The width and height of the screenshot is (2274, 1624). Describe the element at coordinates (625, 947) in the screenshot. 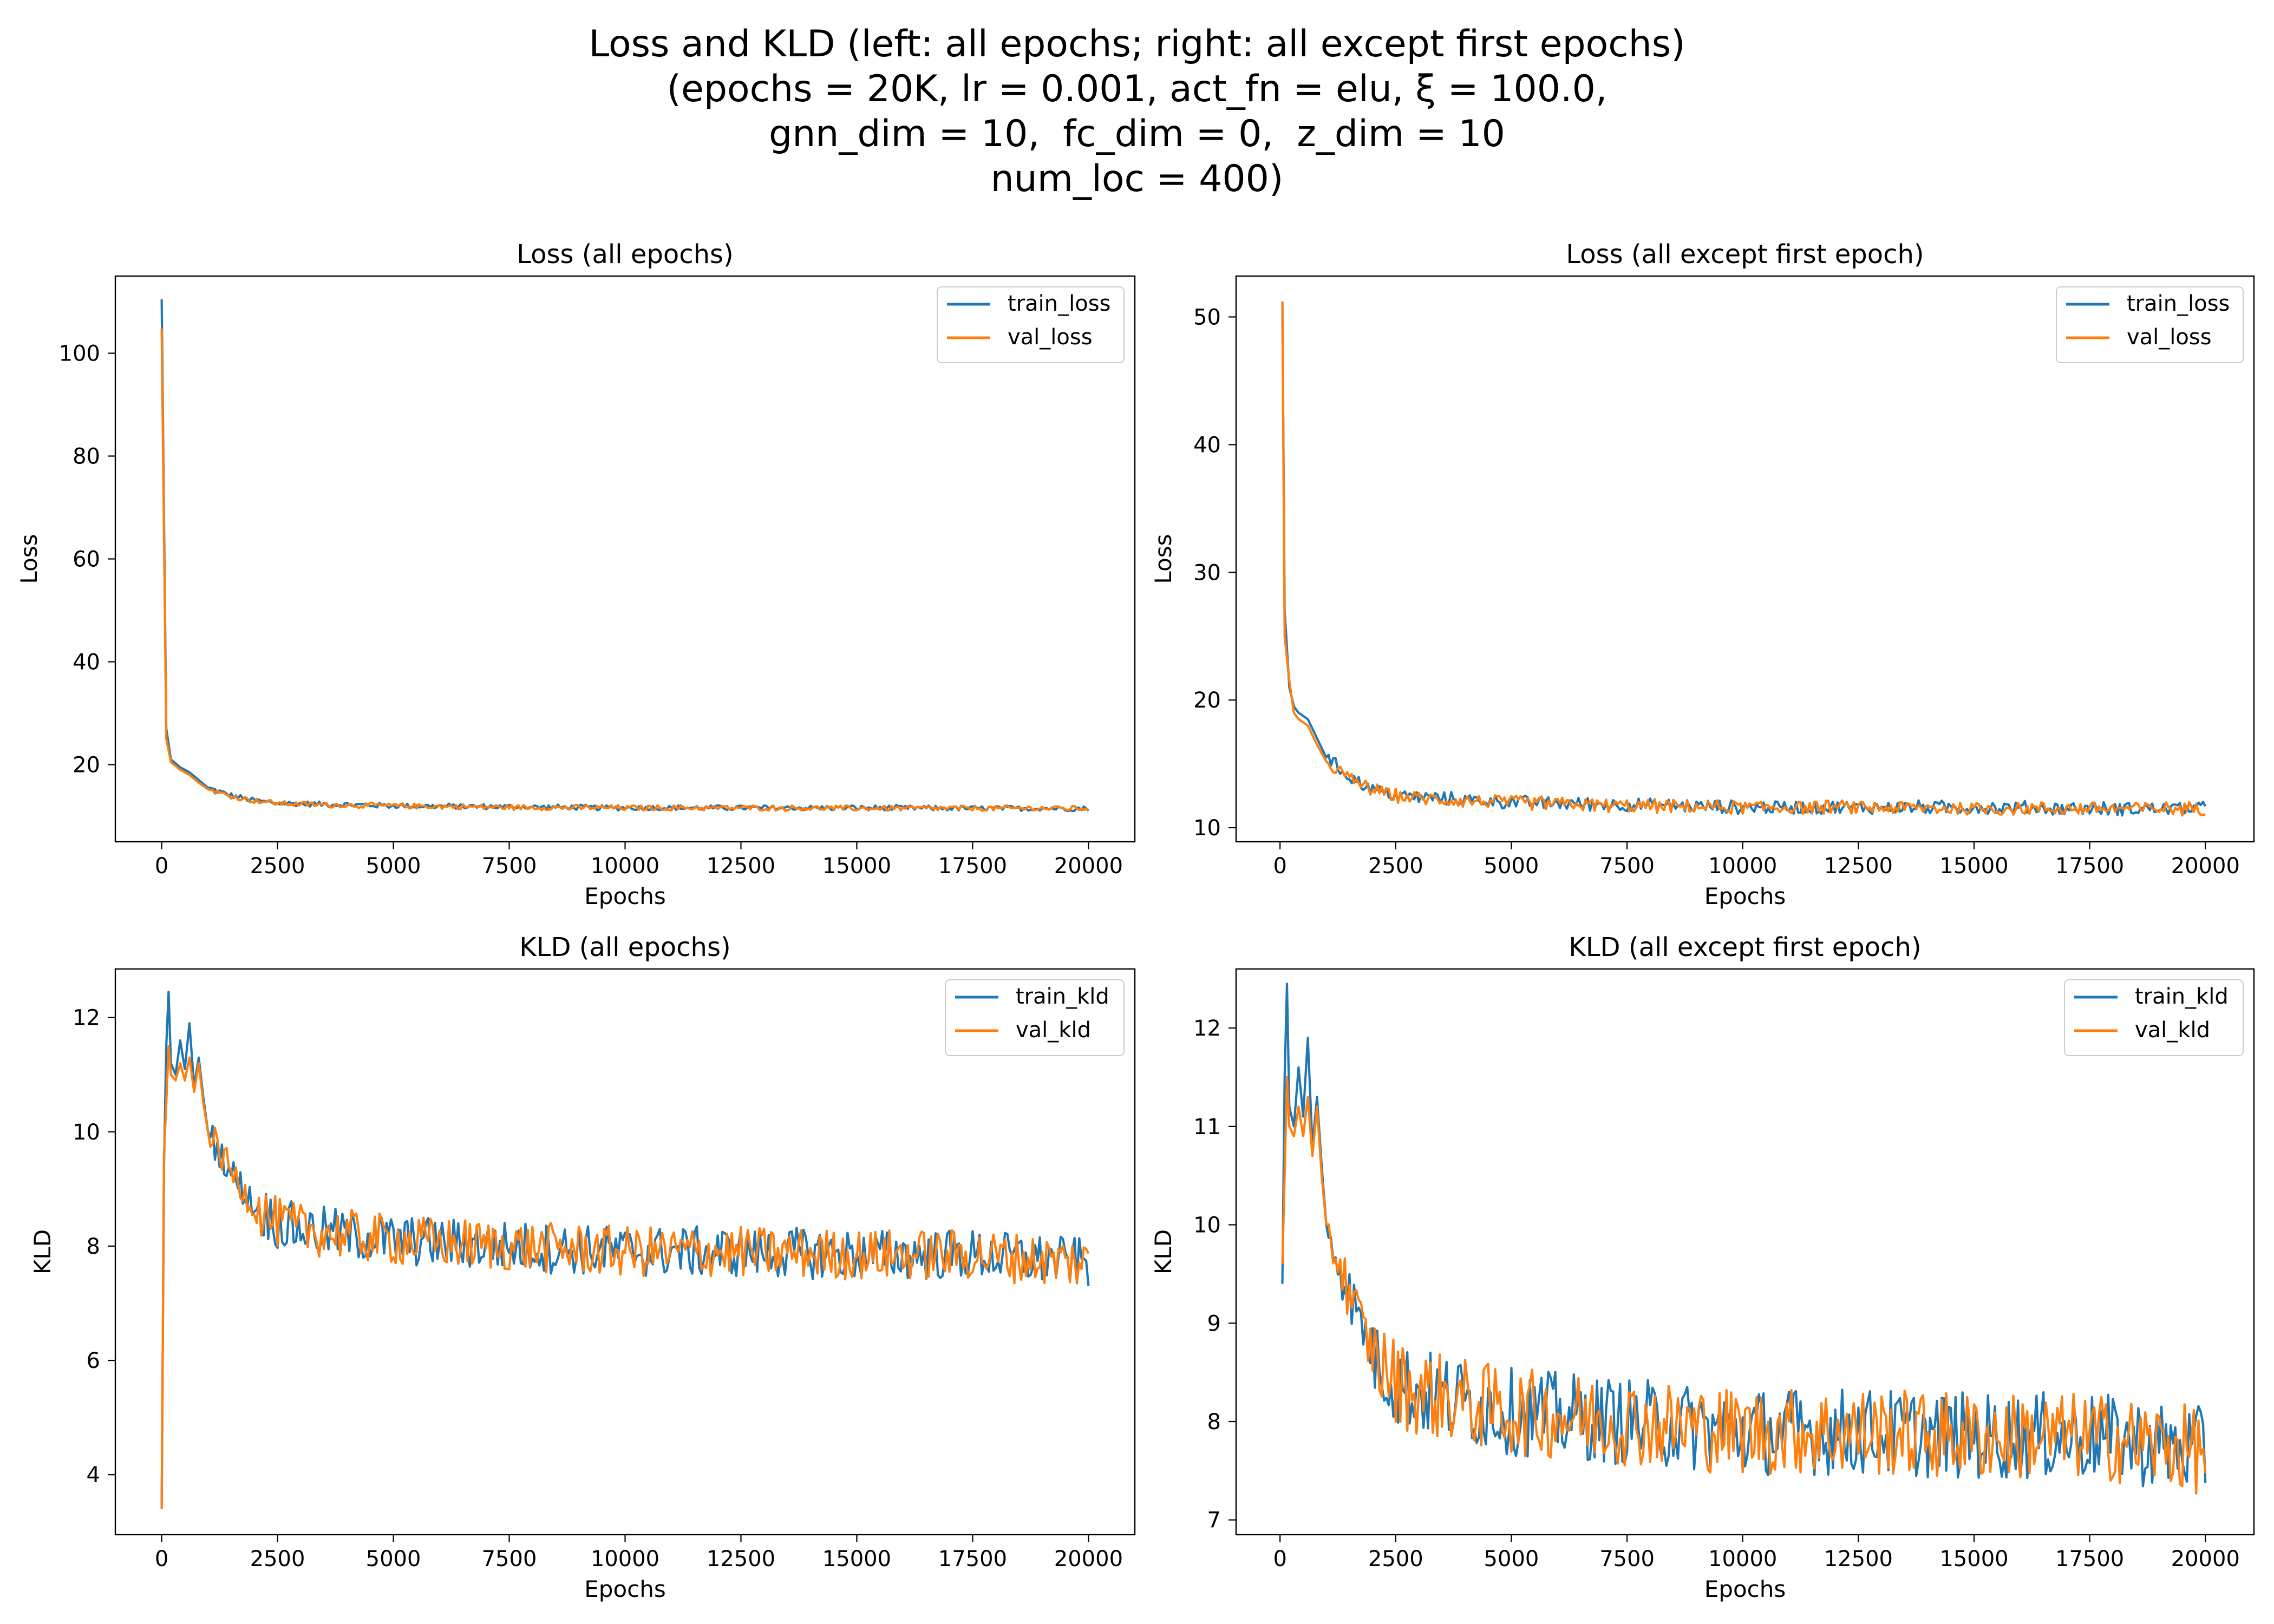

I see `chart-title: KLD (all epochs)` at that location.